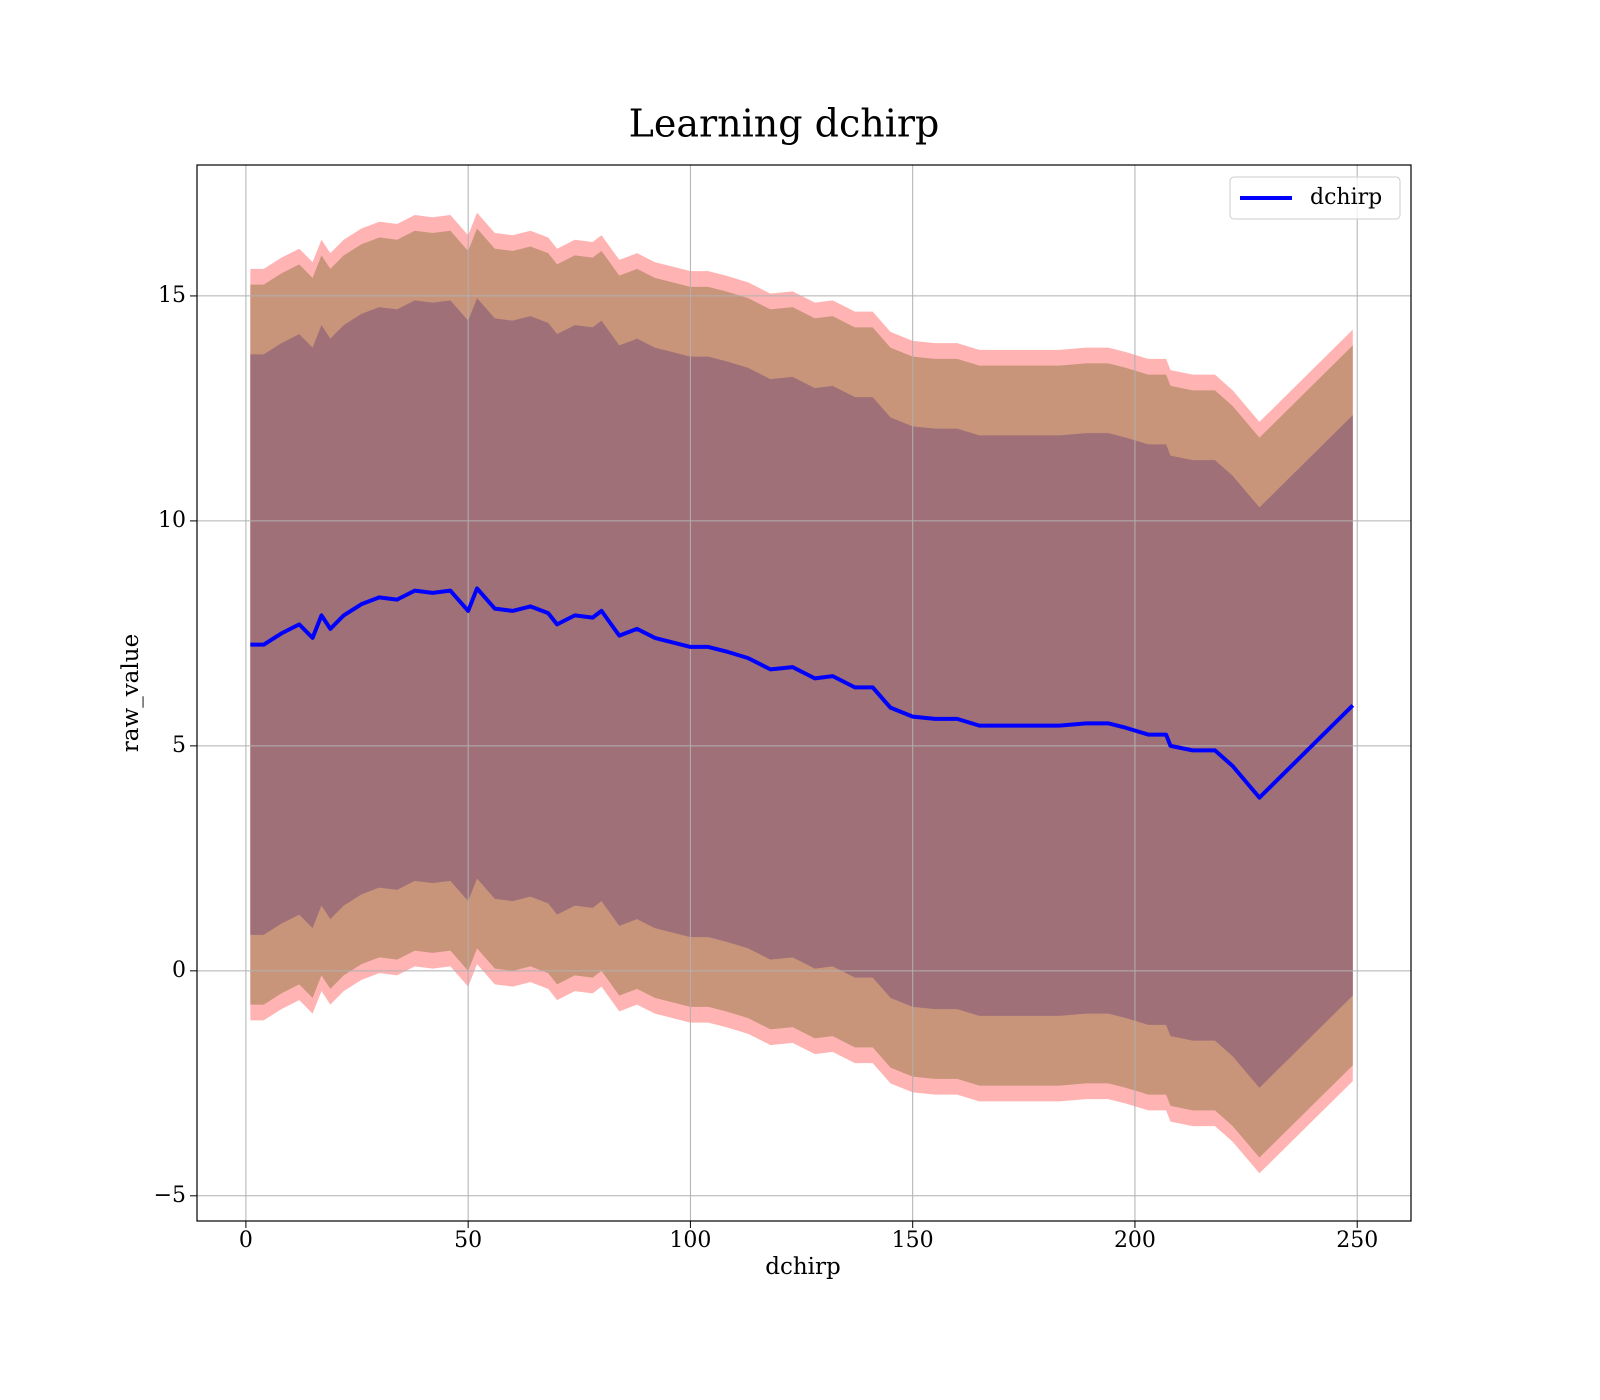 Image resolution: width=1600 pixels, height=1400 pixels. Describe the element at coordinates (172, 520) in the screenshot. I see `y-tick-label: 10` at that location.